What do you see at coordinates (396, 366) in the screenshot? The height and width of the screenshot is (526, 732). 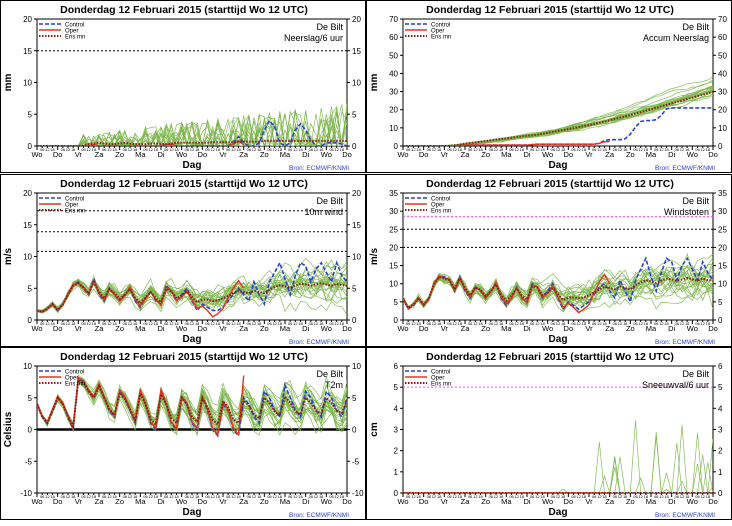 I see `y-tick-label: 6` at bounding box center [396, 366].